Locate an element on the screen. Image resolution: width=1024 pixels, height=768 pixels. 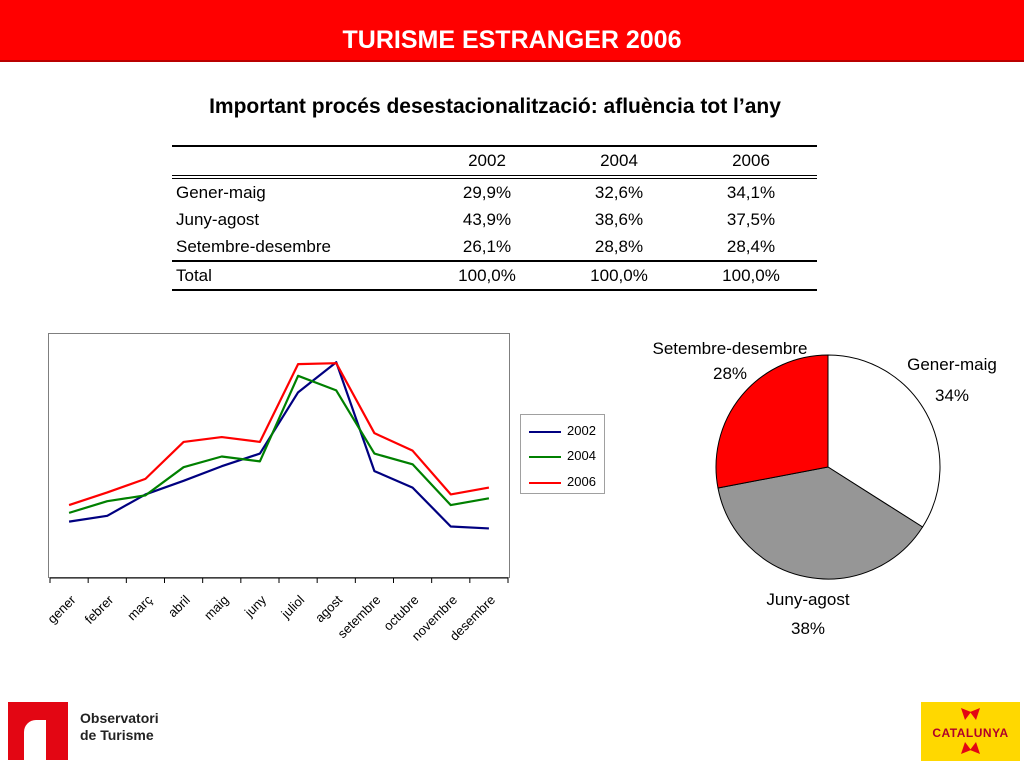
pie-label-value: 38% is located at coordinates (808, 628).